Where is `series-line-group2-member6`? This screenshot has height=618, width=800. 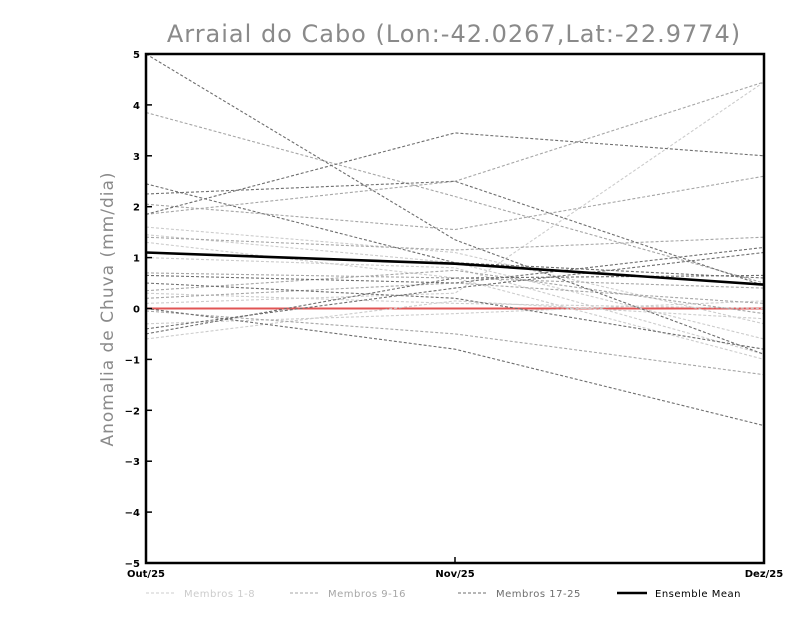
series-line-group2-member6 is located at coordinates (455, 293).